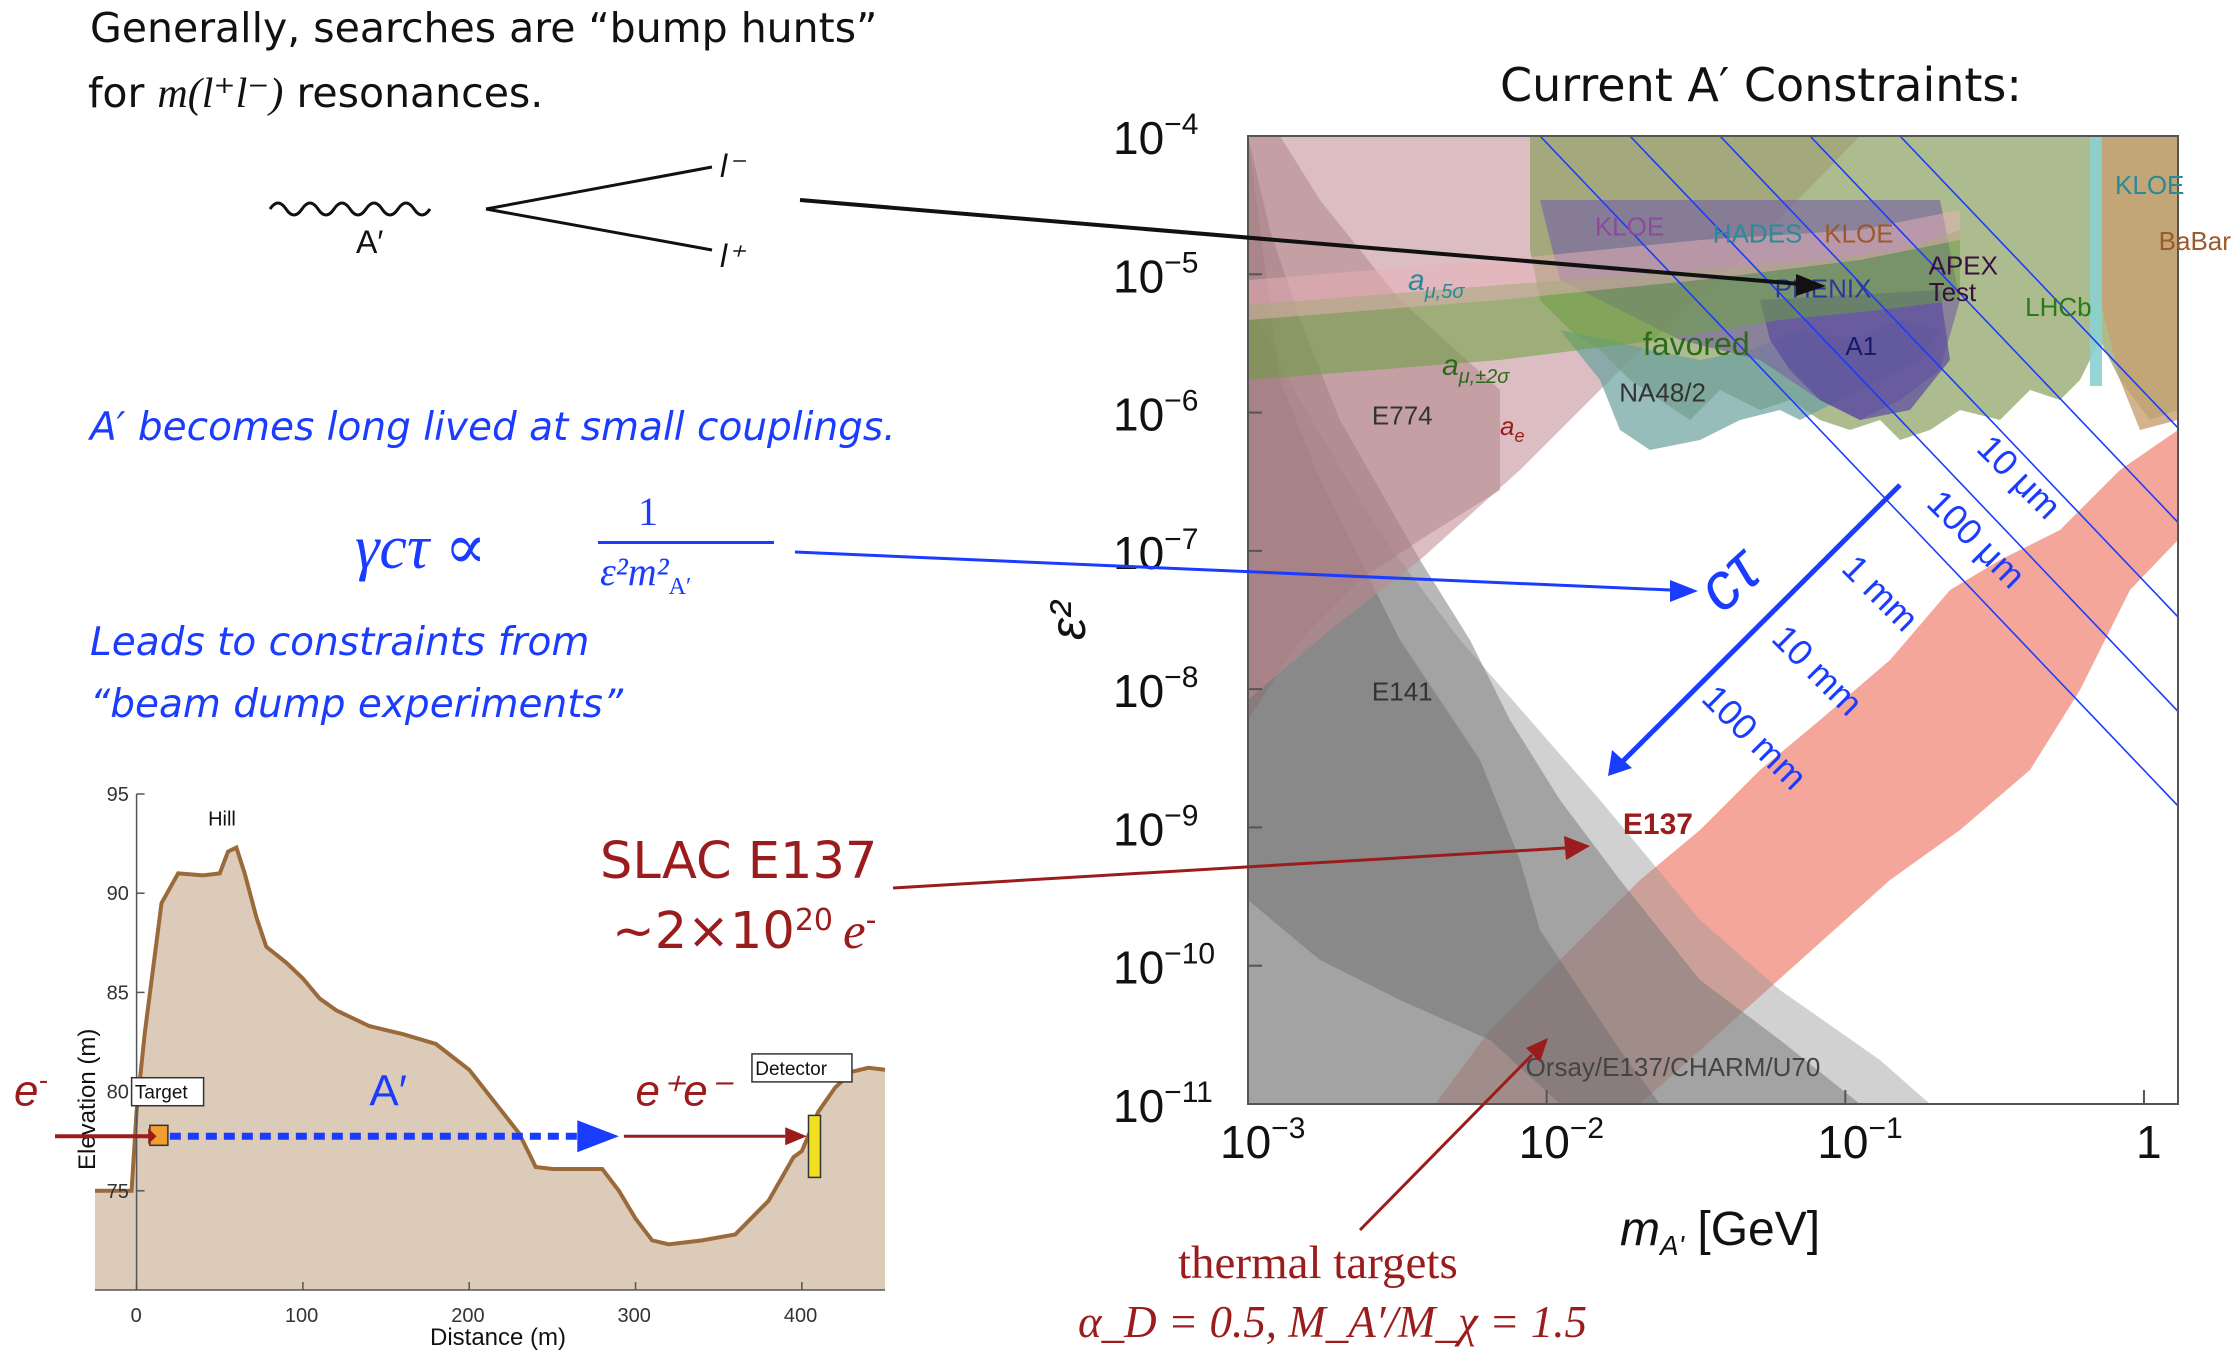  I want to click on y-tick-label: 10⁻⁴, so click(1155, 136).